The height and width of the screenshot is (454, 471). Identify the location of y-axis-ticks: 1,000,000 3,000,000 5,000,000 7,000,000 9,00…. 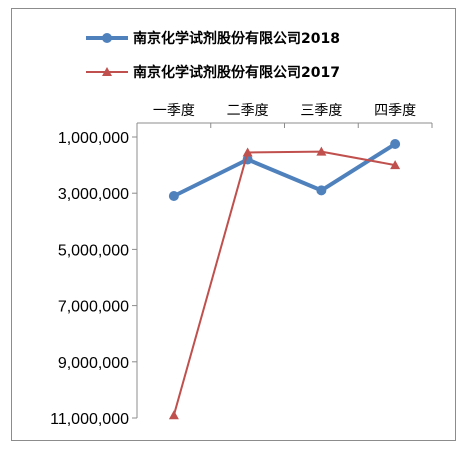
(93, 279).